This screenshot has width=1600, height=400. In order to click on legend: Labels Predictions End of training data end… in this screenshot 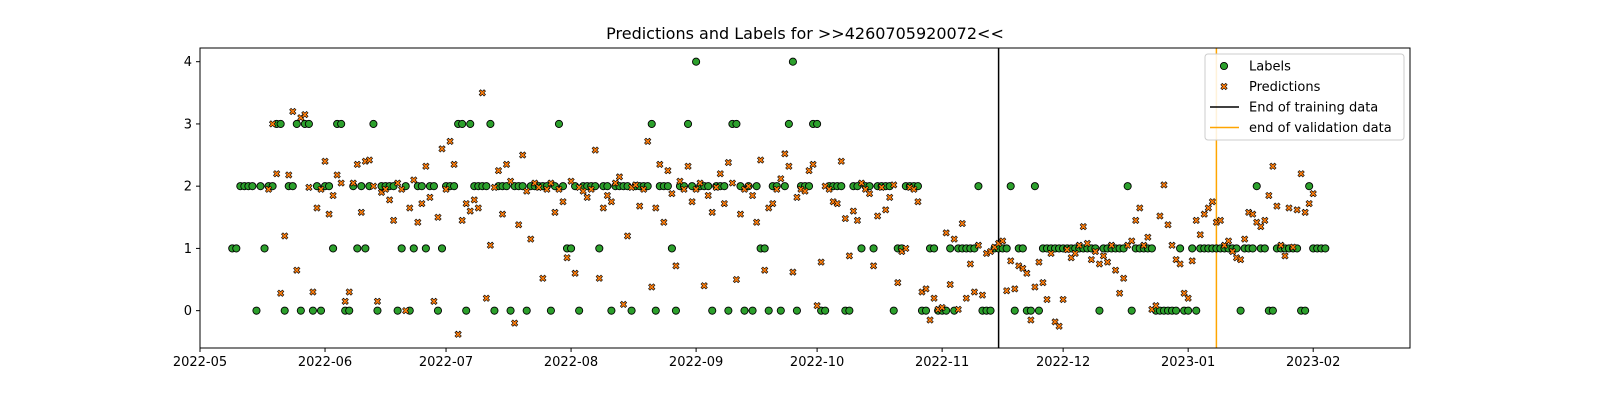, I will do `click(1304, 97)`.